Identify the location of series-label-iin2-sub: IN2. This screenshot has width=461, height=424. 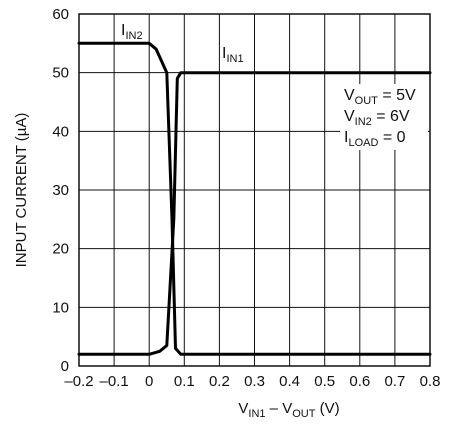
(133, 36).